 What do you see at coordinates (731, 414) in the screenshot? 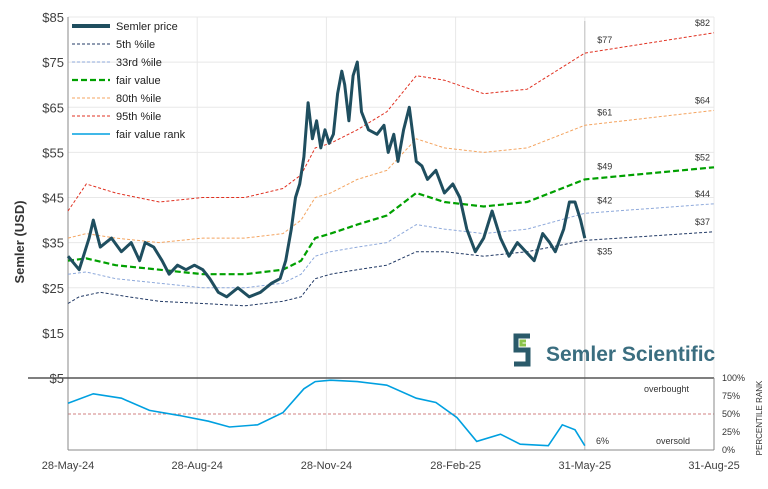
I see `rank-tick-label: 50%` at bounding box center [731, 414].